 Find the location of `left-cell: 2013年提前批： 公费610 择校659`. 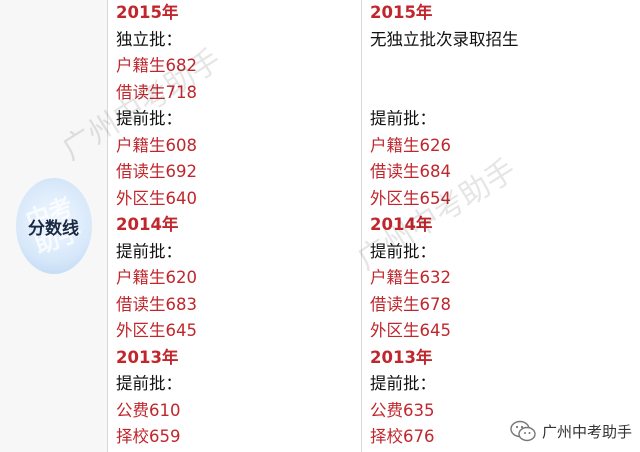

left-cell: 2013年提前批： 公费610 择校659 is located at coordinates (235, 398).